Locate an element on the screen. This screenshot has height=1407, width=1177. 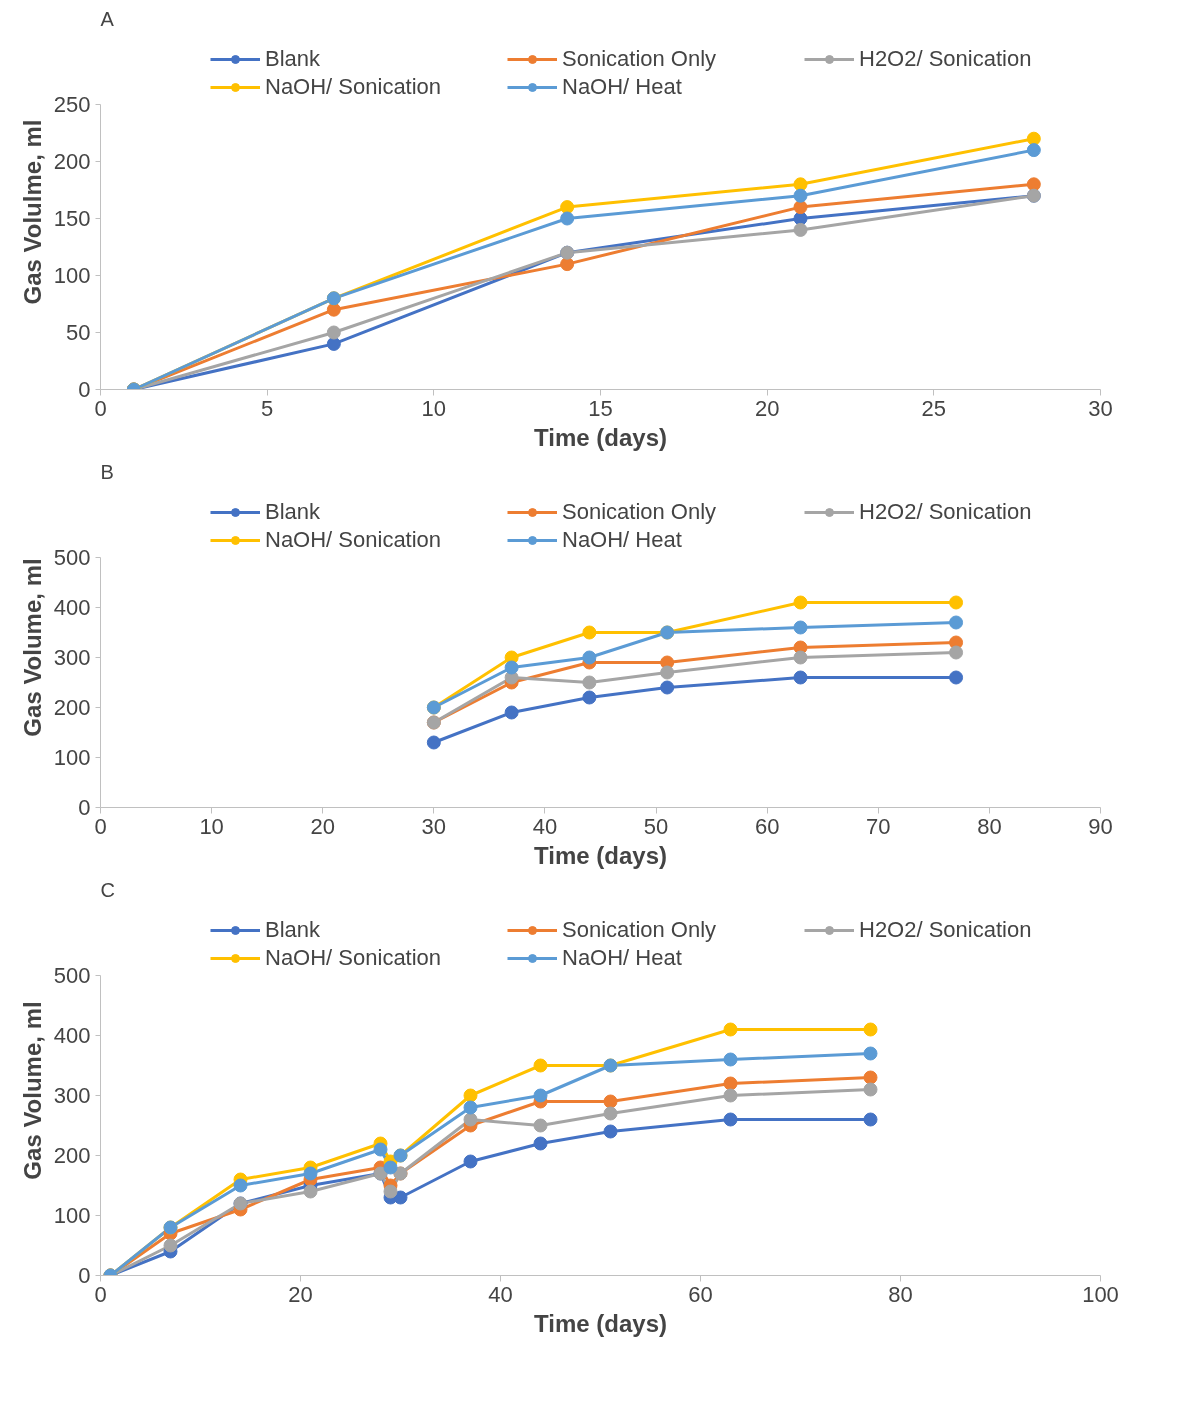
x-tick-label: 50 is located at coordinates (656, 826).